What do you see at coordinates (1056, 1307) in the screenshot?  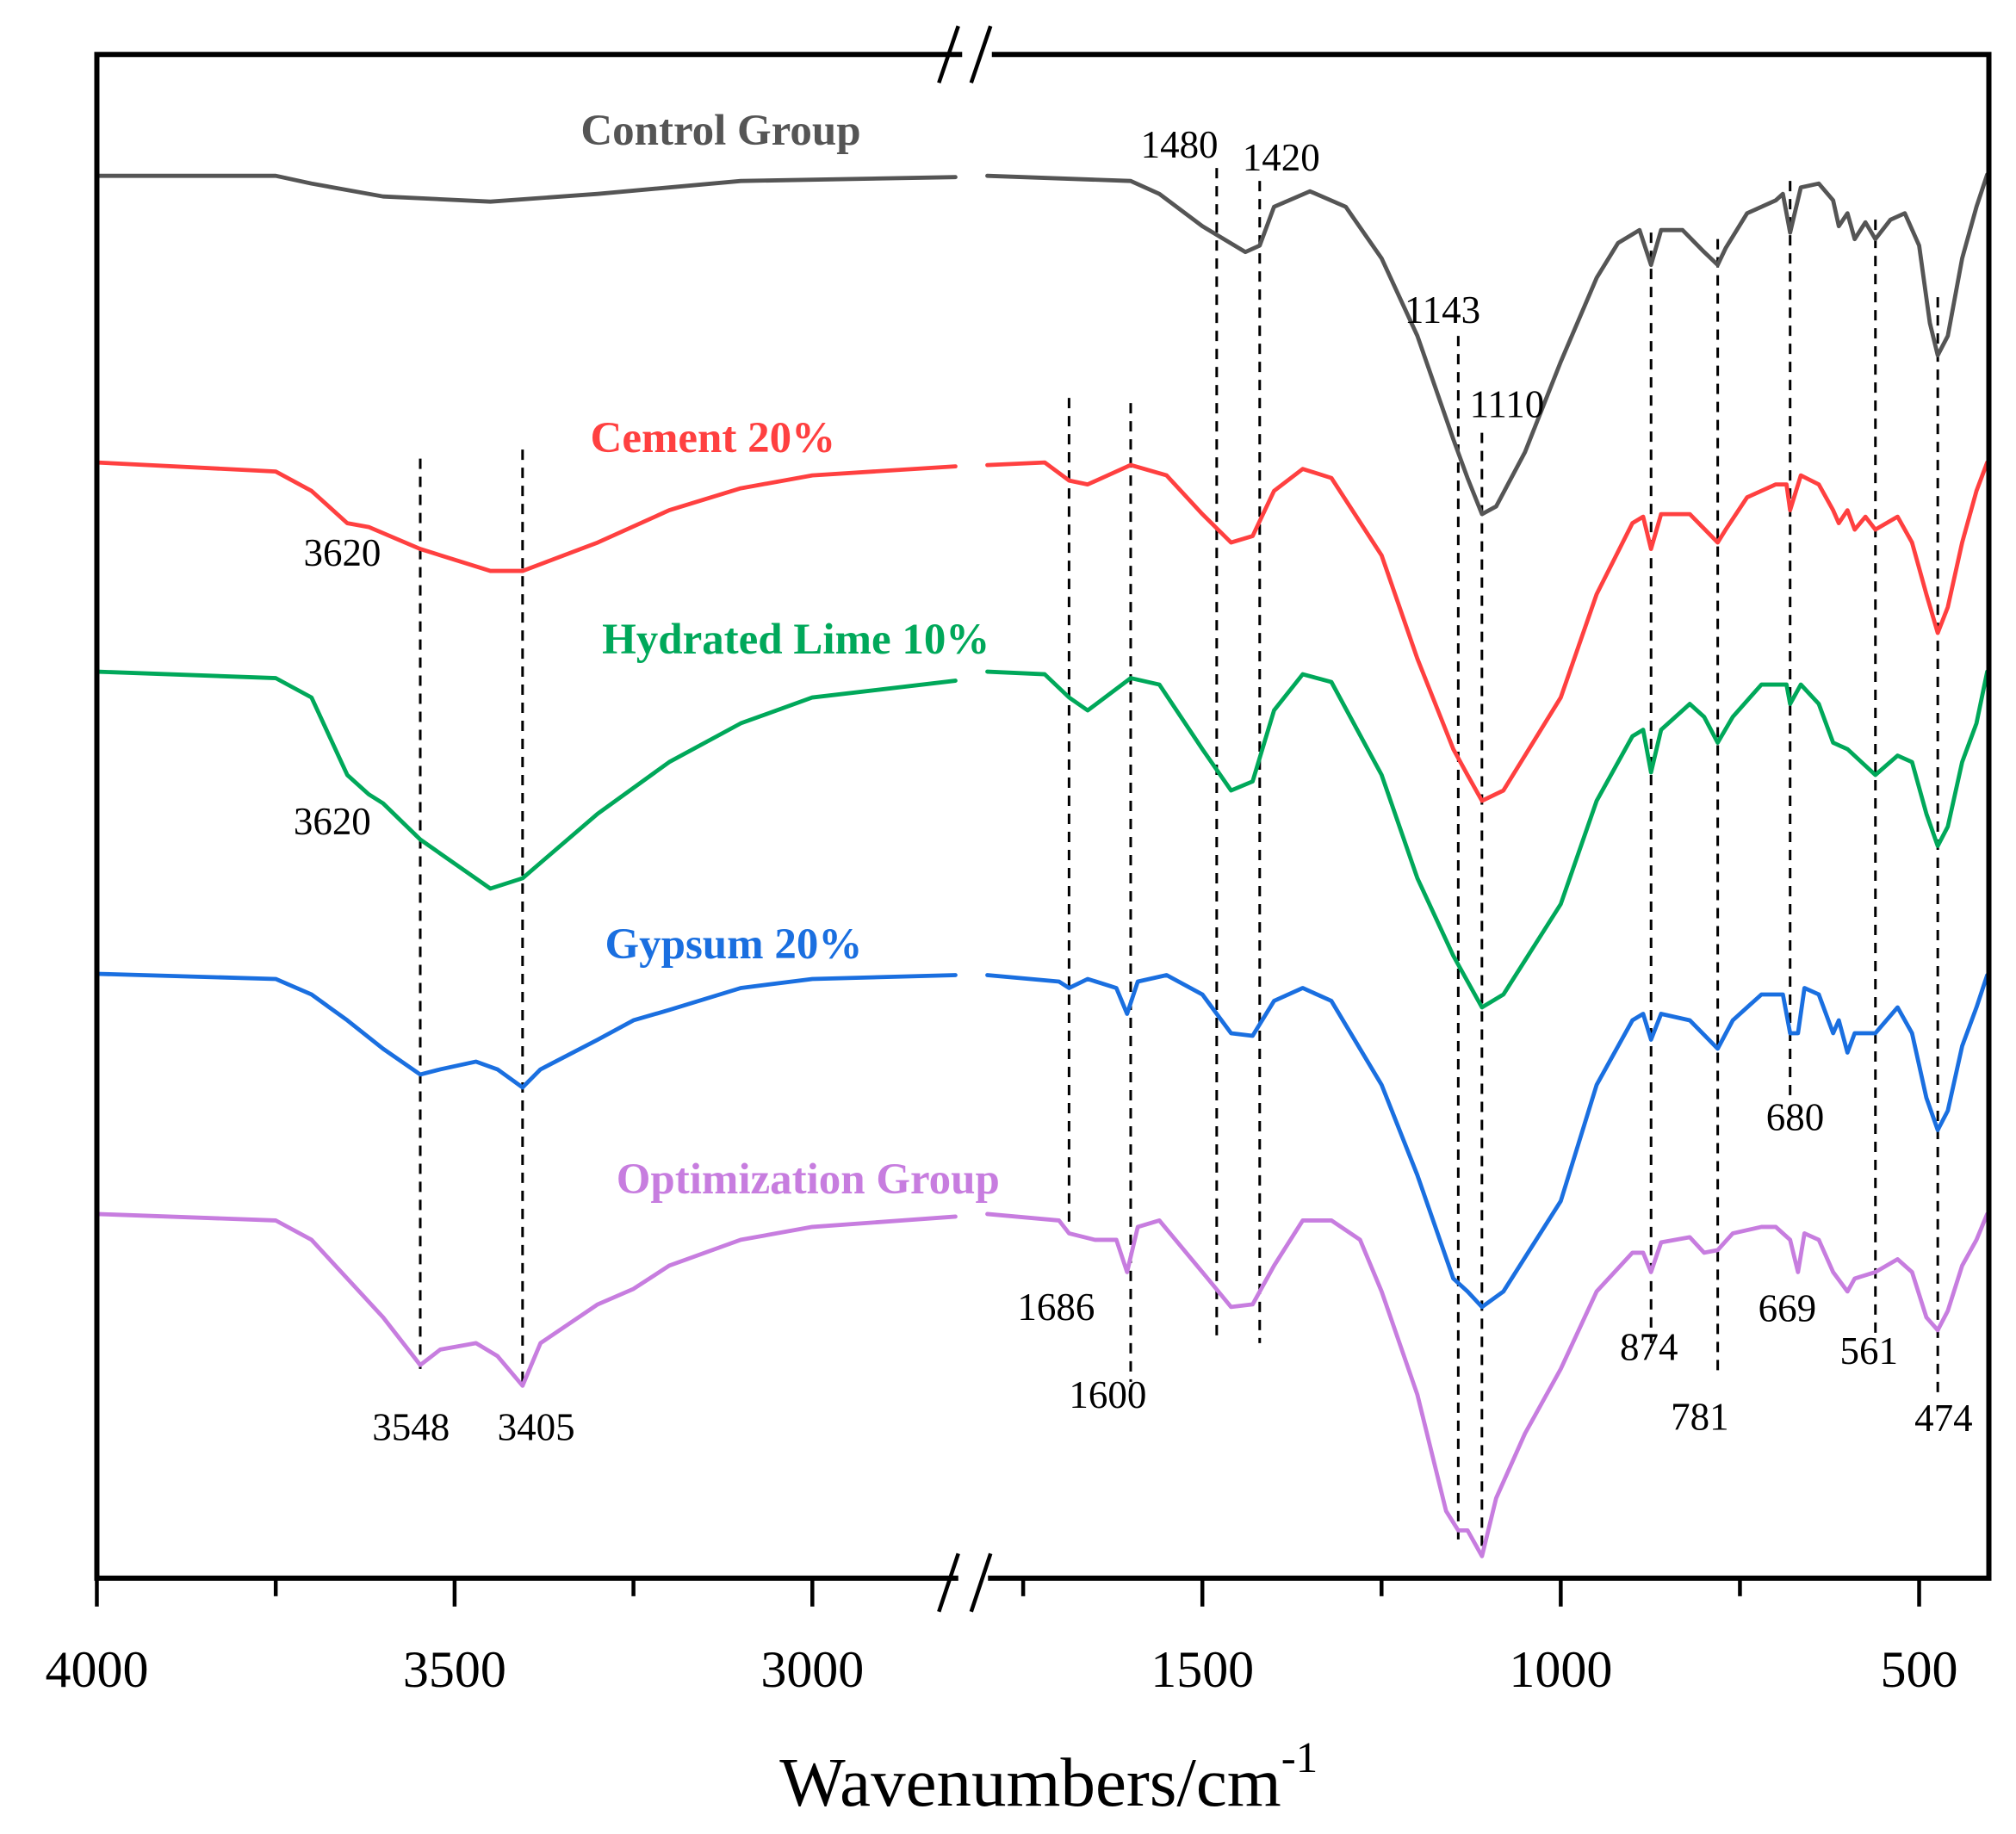 I see `peak-label: 1686` at bounding box center [1056, 1307].